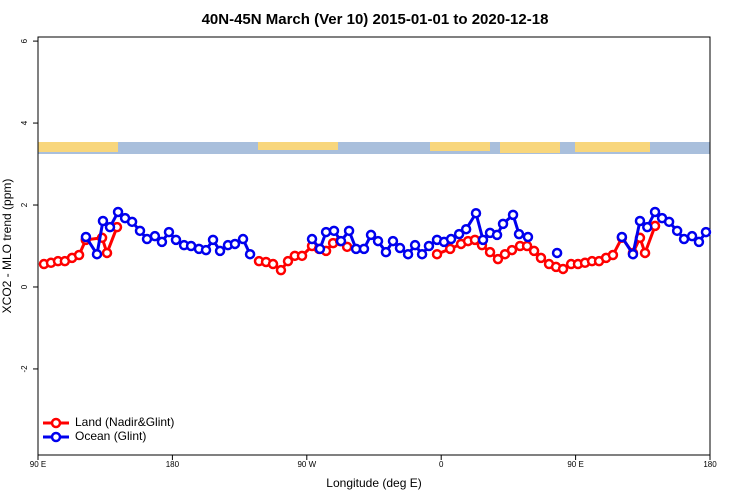 This screenshot has height=500, width=750. Describe the element at coordinates (124, 422) in the screenshot. I see `legend-label: Land (Nadir&Glint)` at that location.